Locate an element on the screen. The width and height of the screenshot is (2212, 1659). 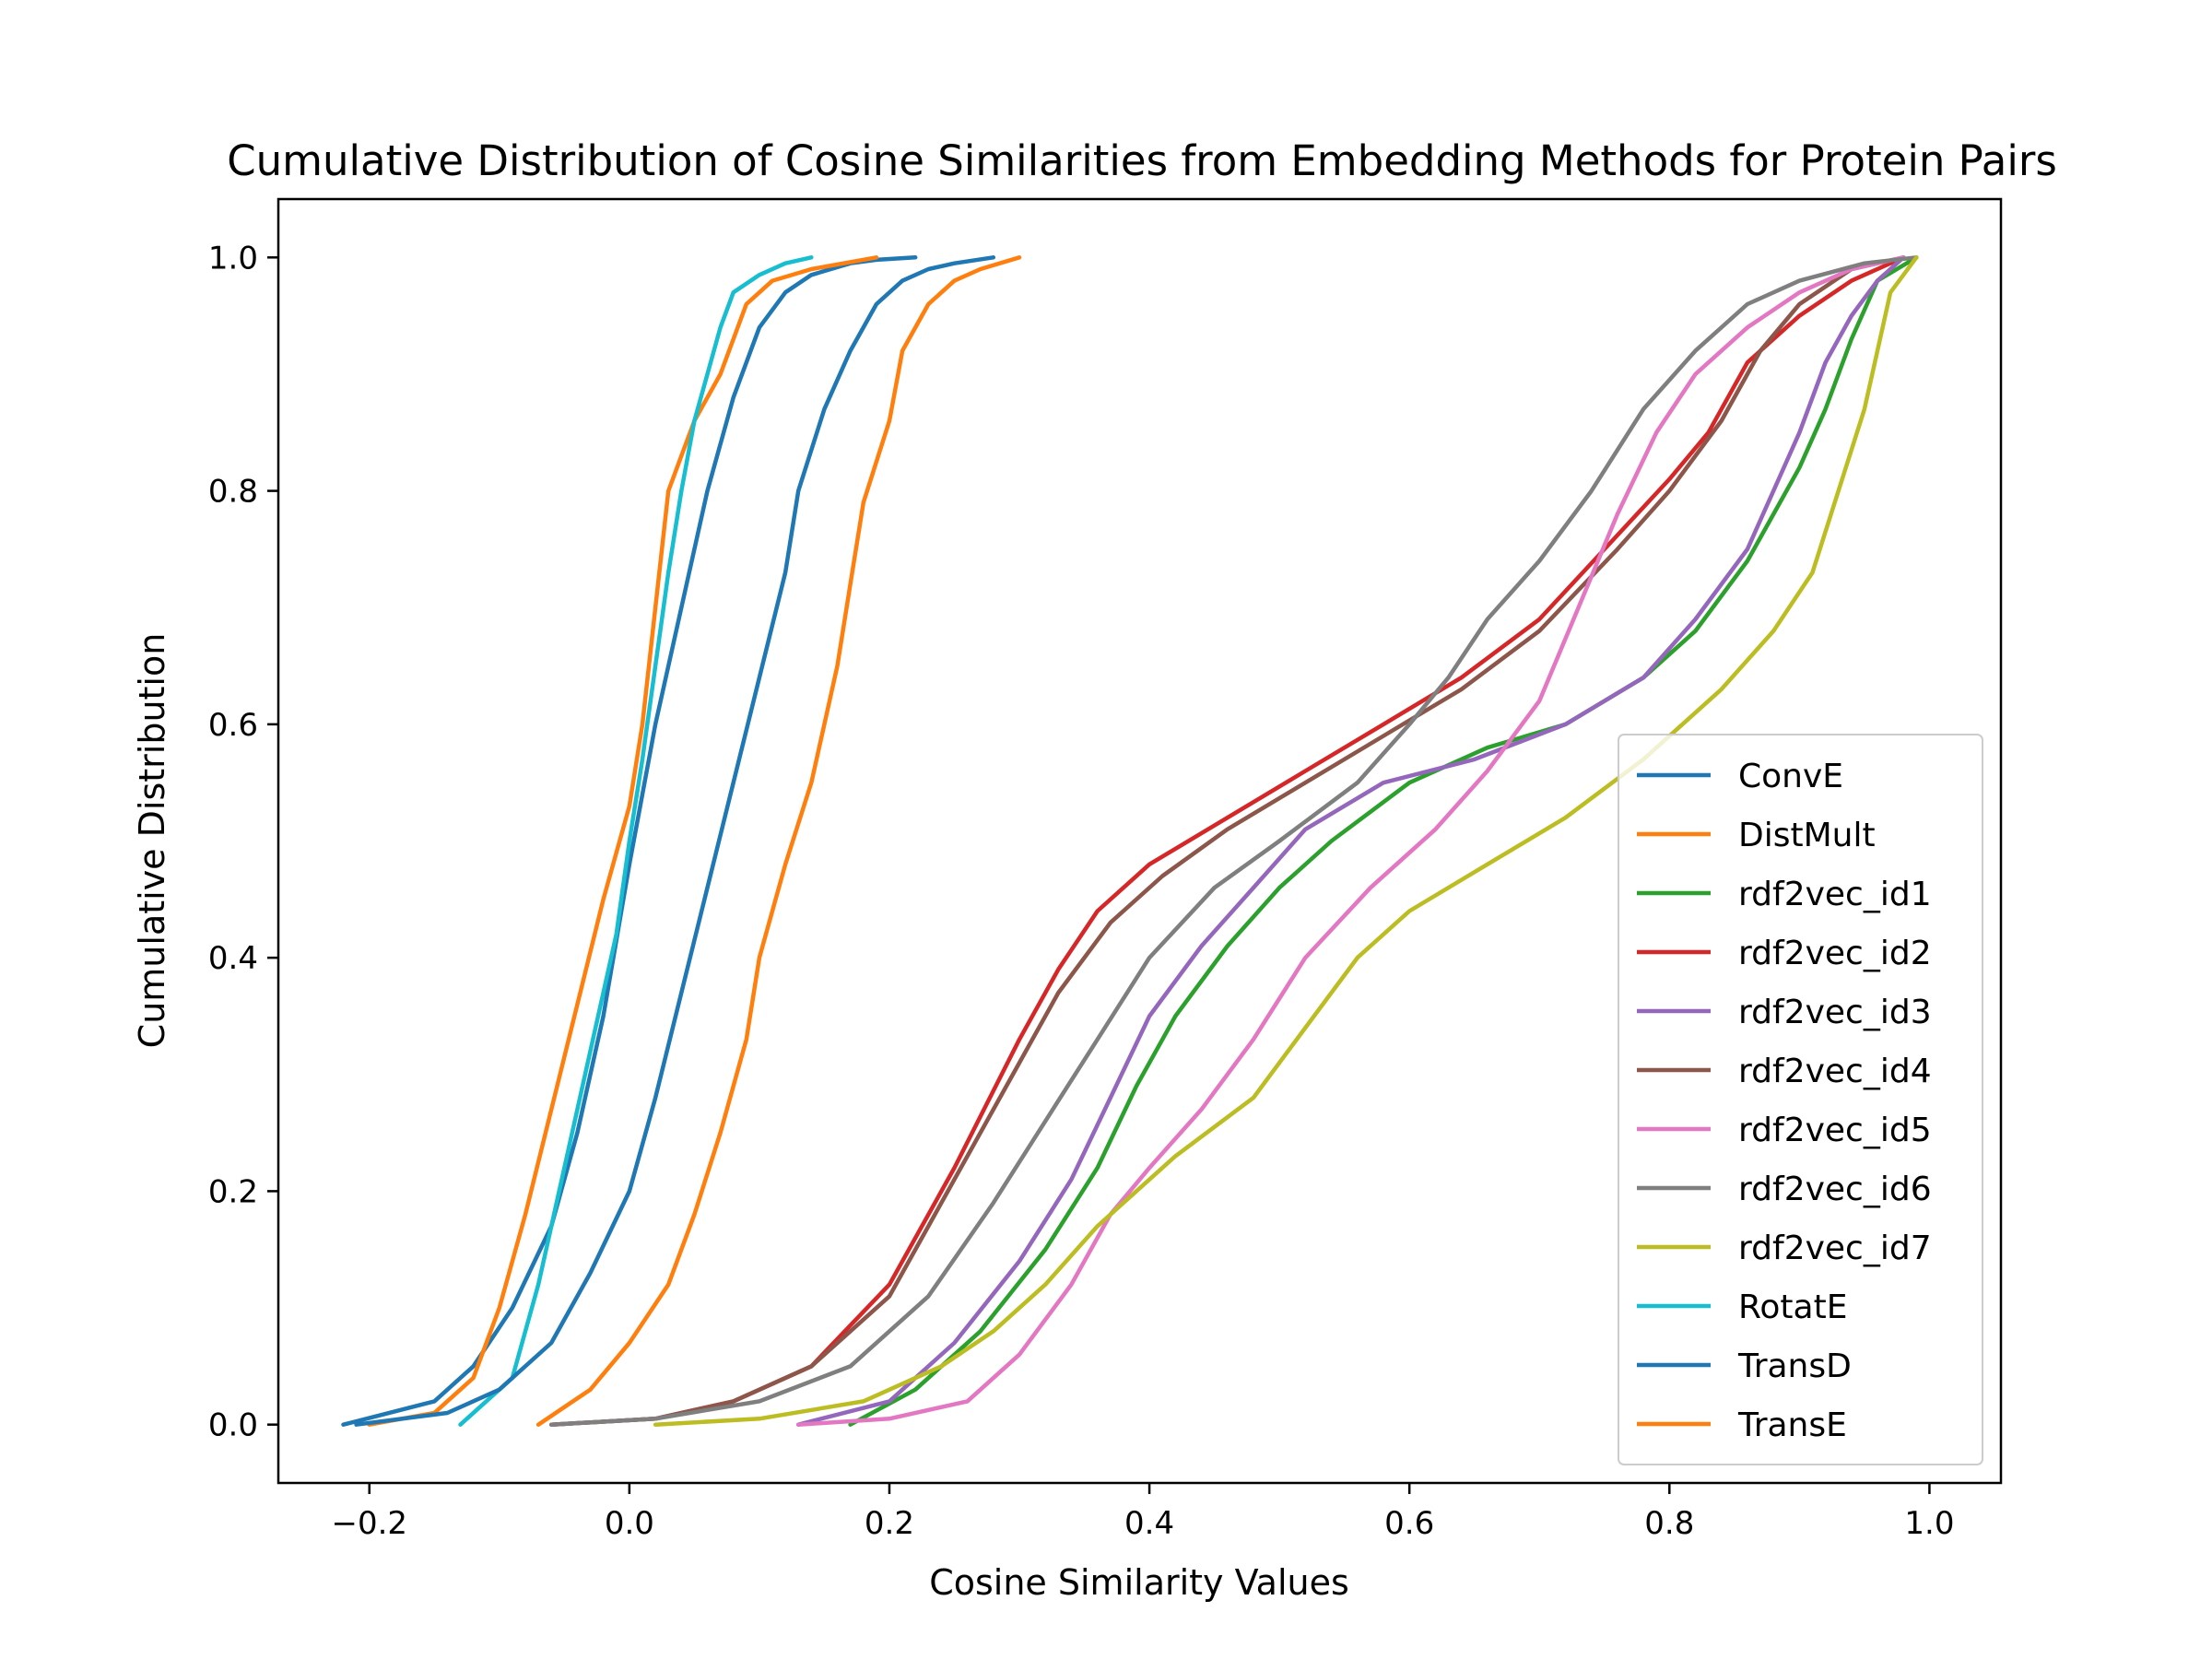
legend-item: rdf2vec_id6 is located at coordinates (1784, 1189).